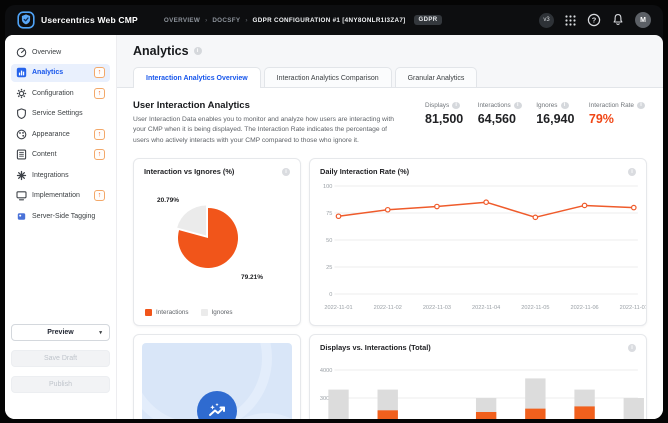 The image size is (668, 423). What do you see at coordinates (21, 93) in the screenshot?
I see `gear-icon` at bounding box center [21, 93].